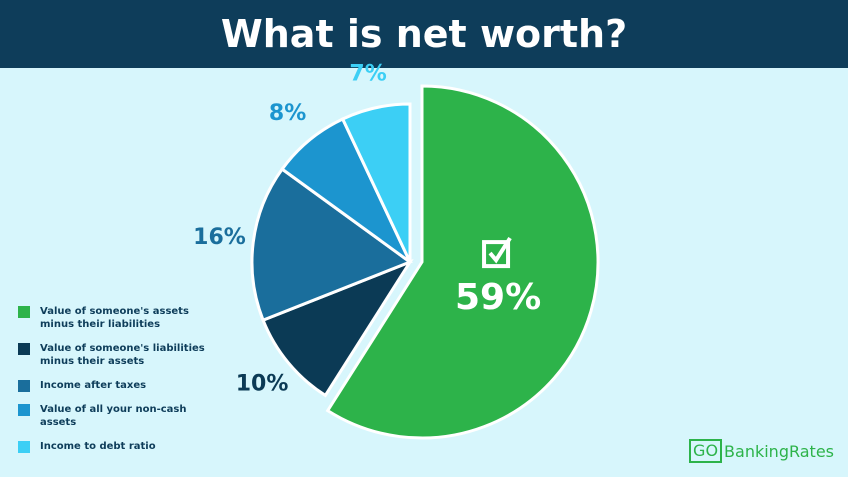 The width and height of the screenshot is (848, 477). What do you see at coordinates (367, 74) in the screenshot?
I see `value-label: 7%` at bounding box center [367, 74].